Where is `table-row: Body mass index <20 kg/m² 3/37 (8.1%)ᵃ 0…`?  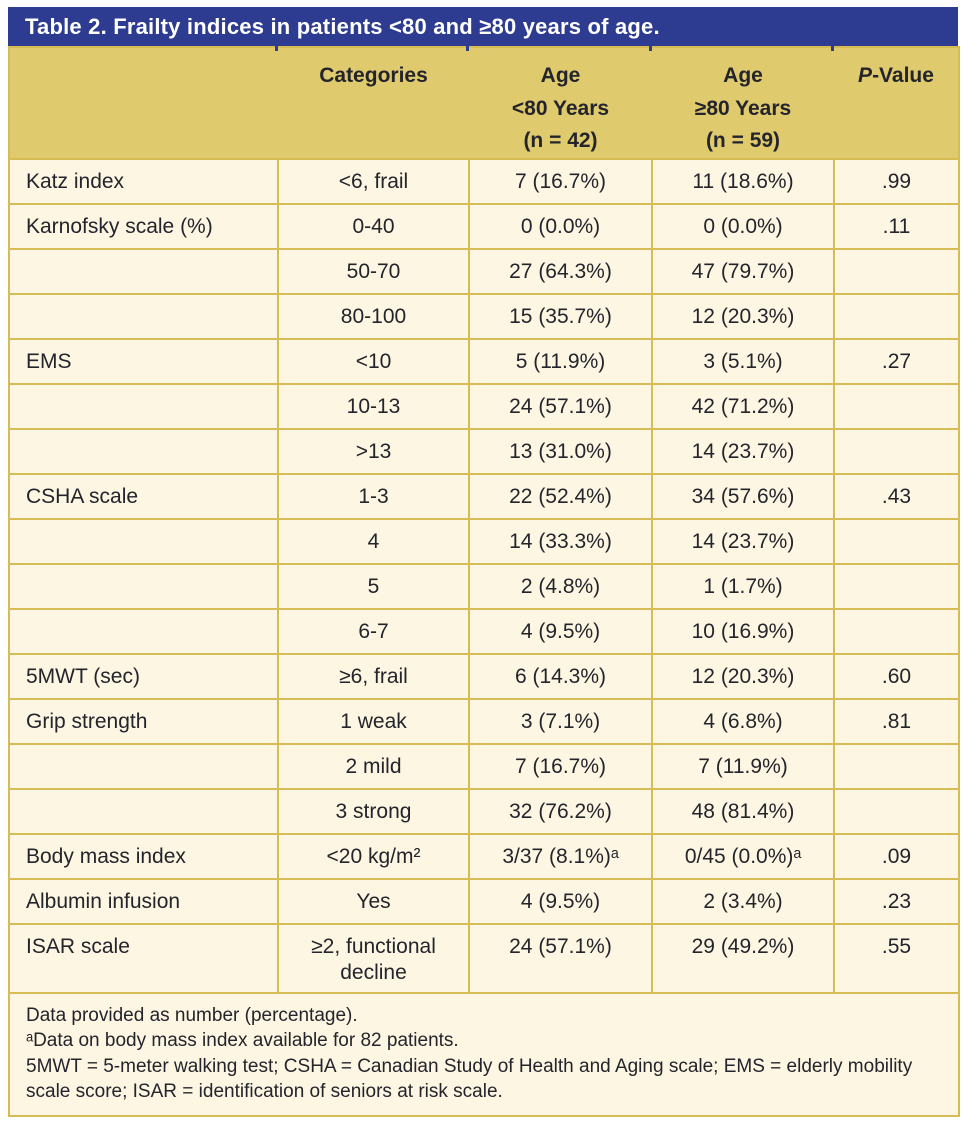
table-row: Body mass index <20 kg/m² 3/37 (8.1%)ᵃ 0… is located at coordinates (484, 856).